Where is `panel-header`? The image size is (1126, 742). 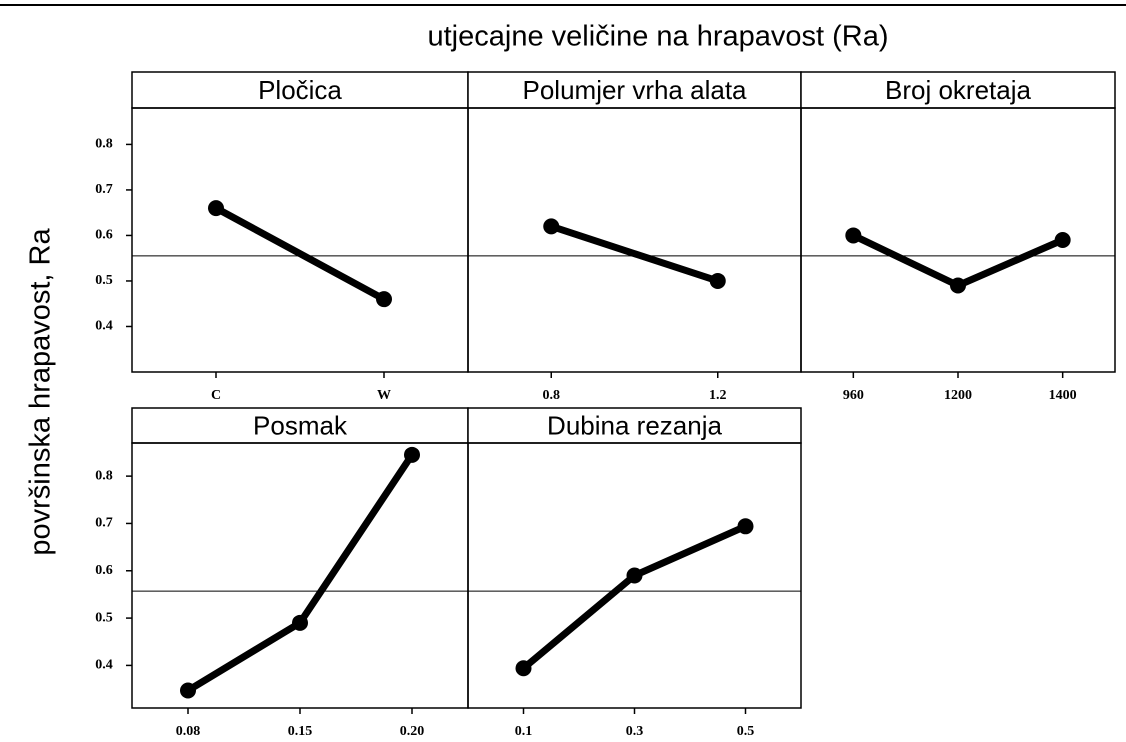 panel-header is located at coordinates (634, 425).